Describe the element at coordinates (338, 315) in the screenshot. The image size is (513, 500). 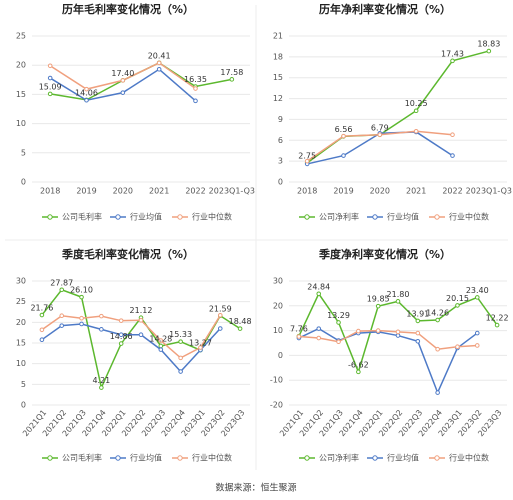
I see `data-label: 13.29` at that location.